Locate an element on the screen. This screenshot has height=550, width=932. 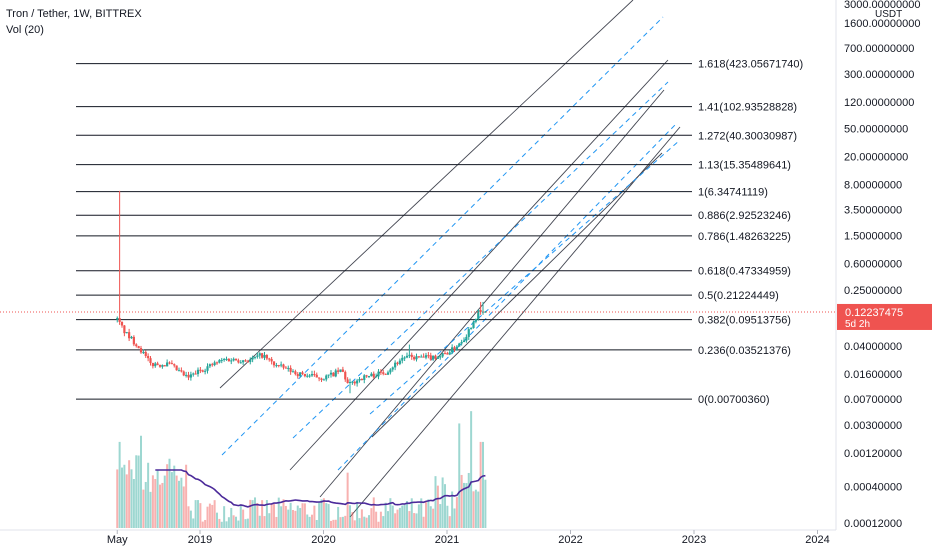
time-axis-tick-label: 2024 is located at coordinates (817, 540).